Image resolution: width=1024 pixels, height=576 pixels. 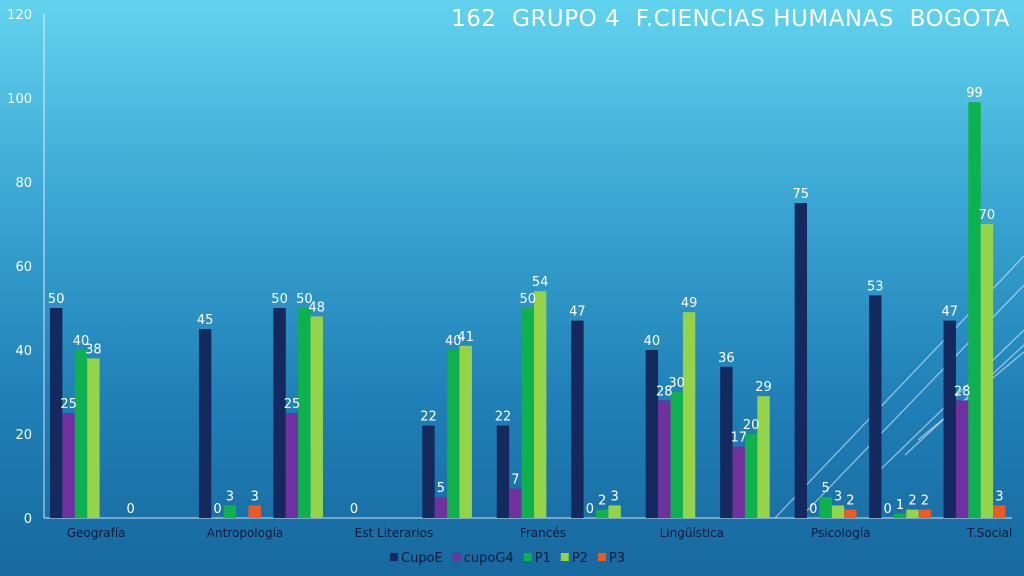 What do you see at coordinates (441, 488) in the screenshot?
I see `data-label: 5` at bounding box center [441, 488].